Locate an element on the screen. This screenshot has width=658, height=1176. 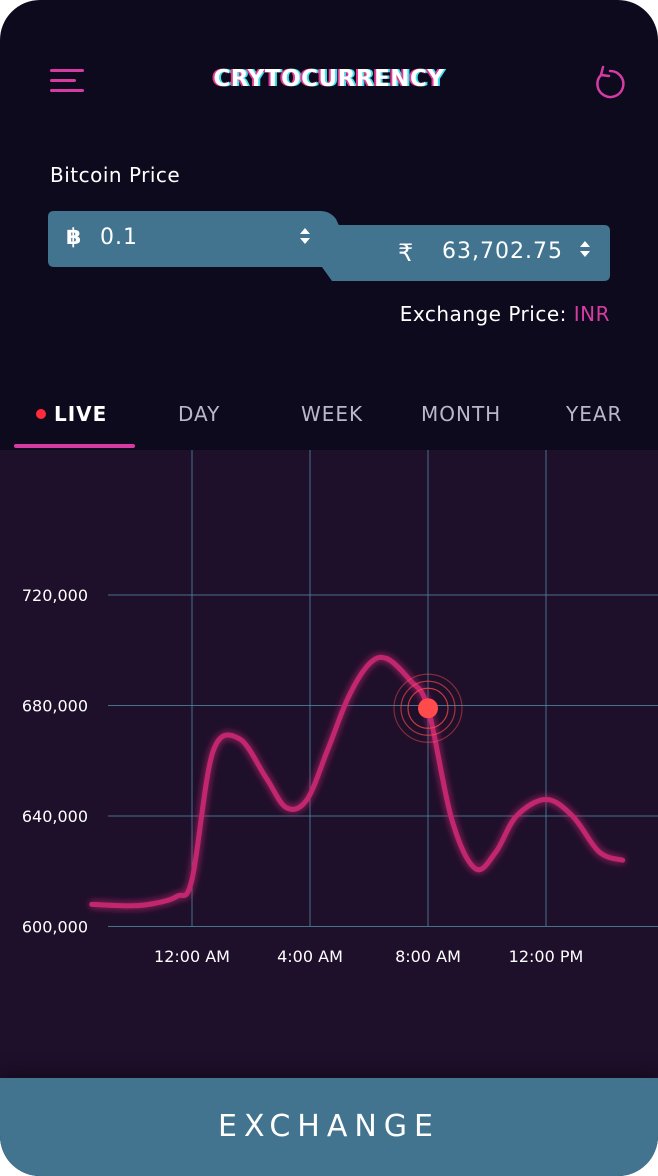
price-converter: ฿ 0.1 ₹ 63,702.75 is located at coordinates (329, 250).